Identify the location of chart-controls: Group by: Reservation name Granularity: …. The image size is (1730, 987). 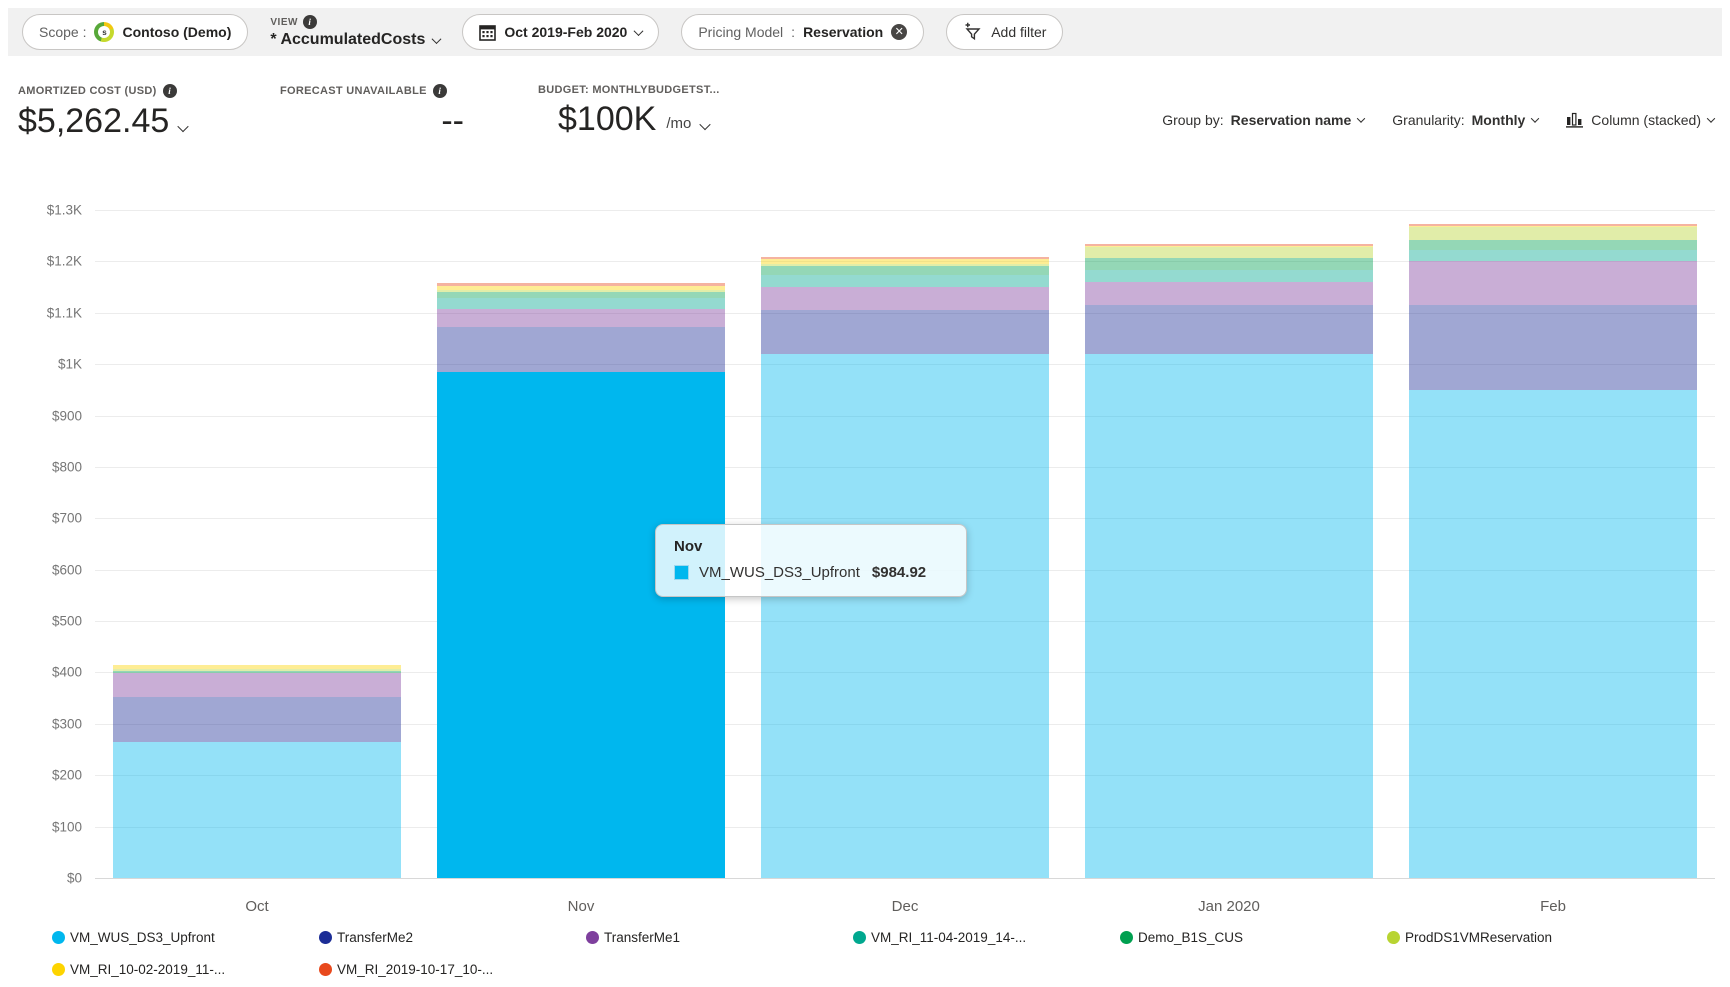
(1439, 120).